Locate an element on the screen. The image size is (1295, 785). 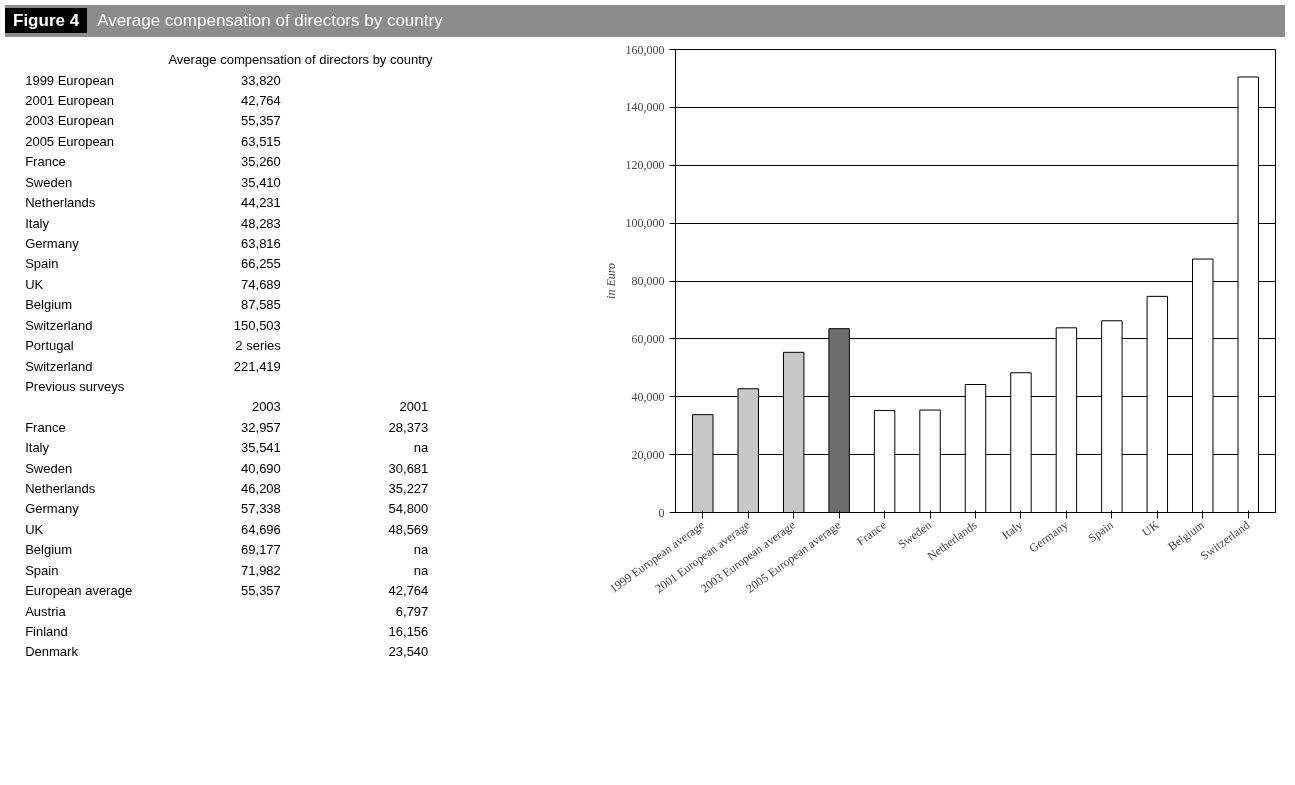
text: Figure 4 is located at coordinates (46, 20).